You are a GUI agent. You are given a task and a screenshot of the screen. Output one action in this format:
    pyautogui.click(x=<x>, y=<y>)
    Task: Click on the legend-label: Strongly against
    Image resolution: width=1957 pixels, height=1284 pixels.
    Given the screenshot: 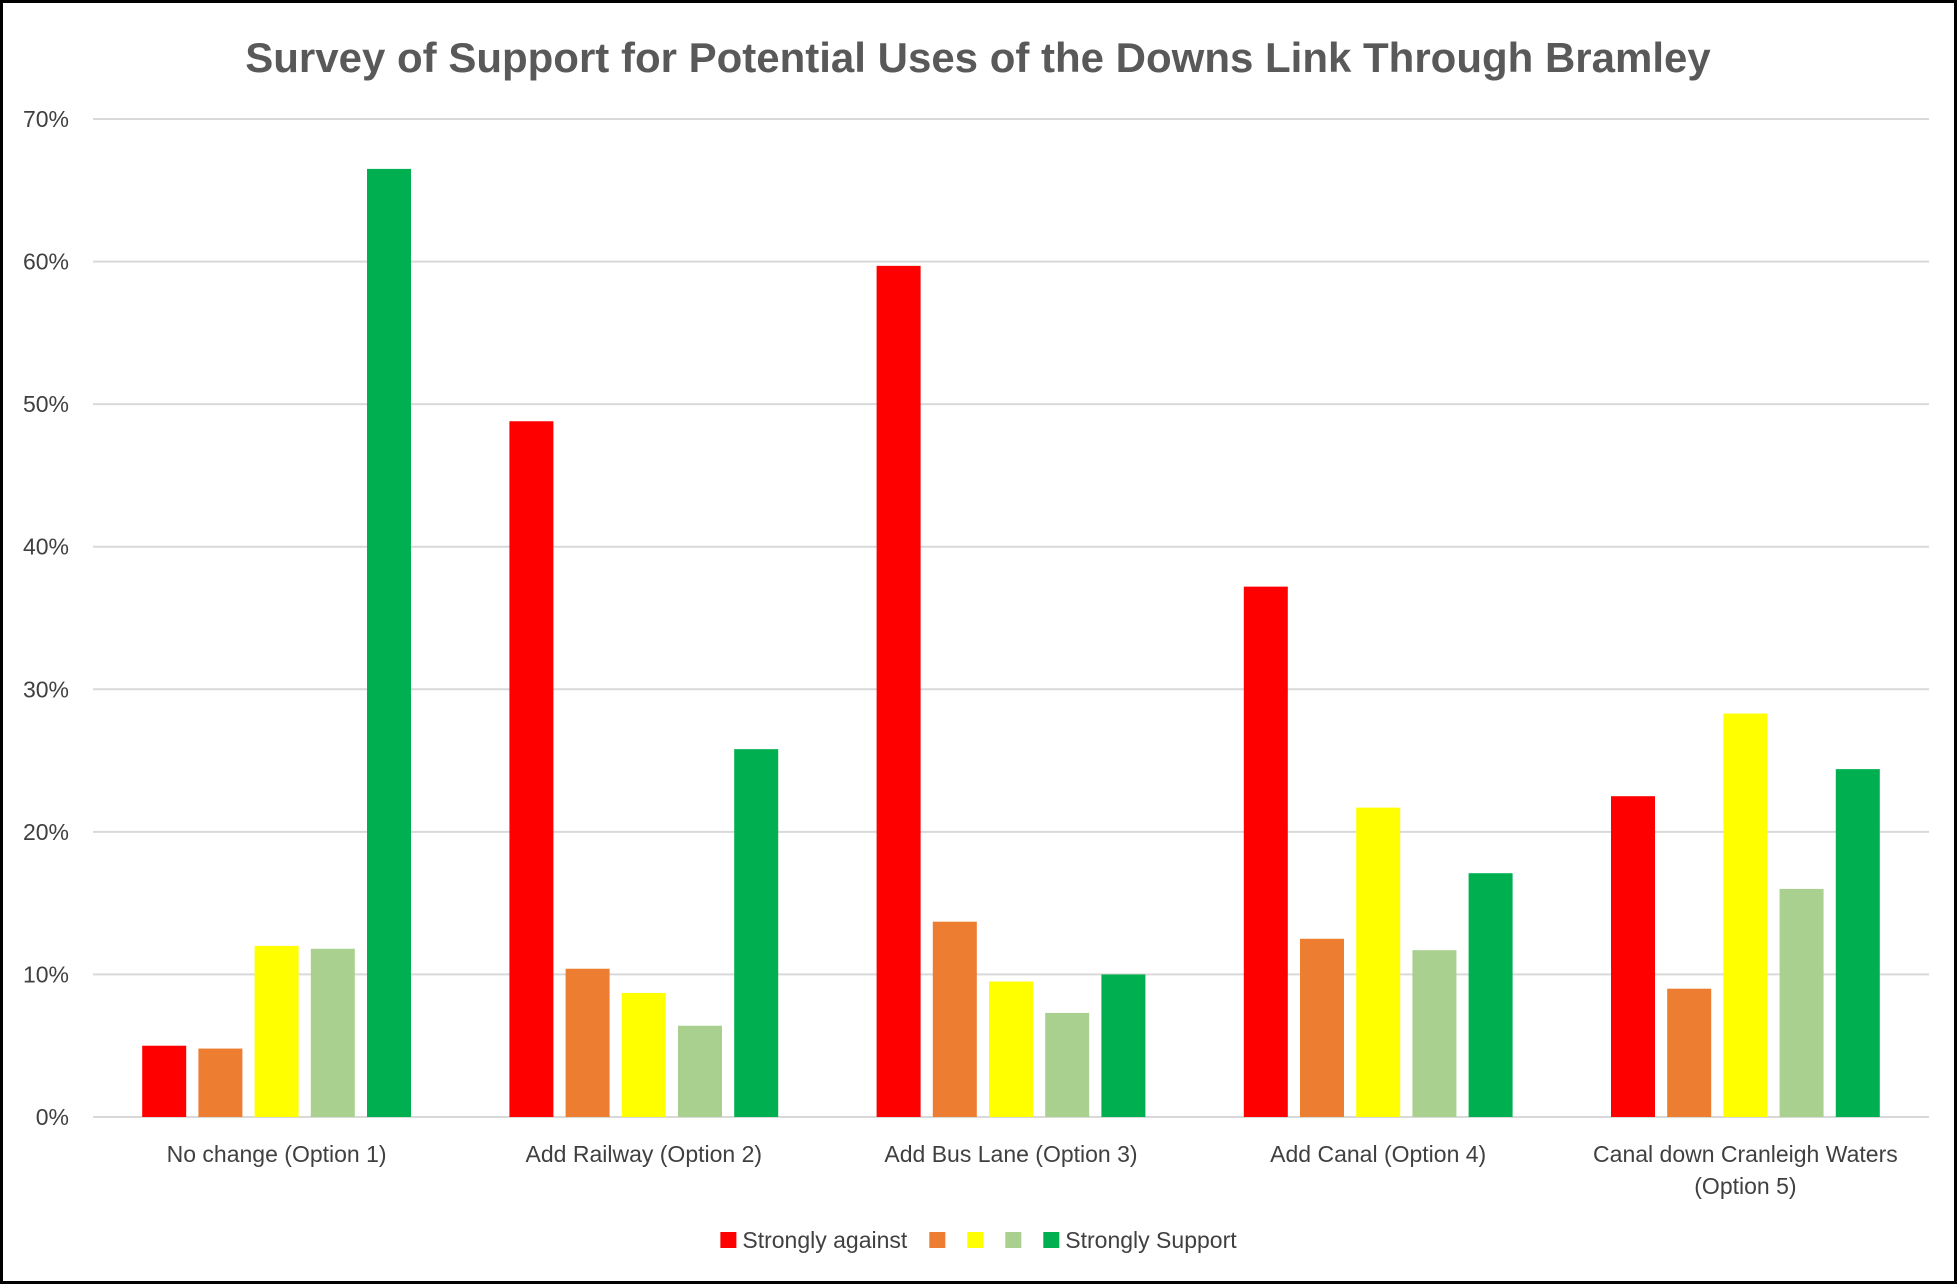 What is the action you would take?
    pyautogui.click(x=825, y=1240)
    